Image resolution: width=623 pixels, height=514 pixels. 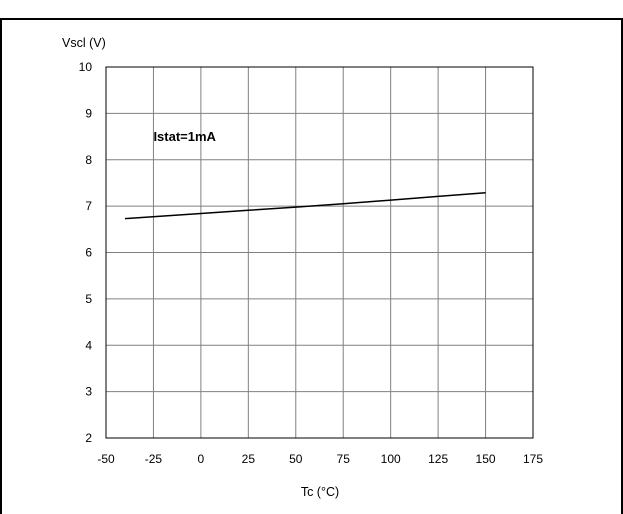 I want to click on y-tick-label: 9, so click(x=88, y=113).